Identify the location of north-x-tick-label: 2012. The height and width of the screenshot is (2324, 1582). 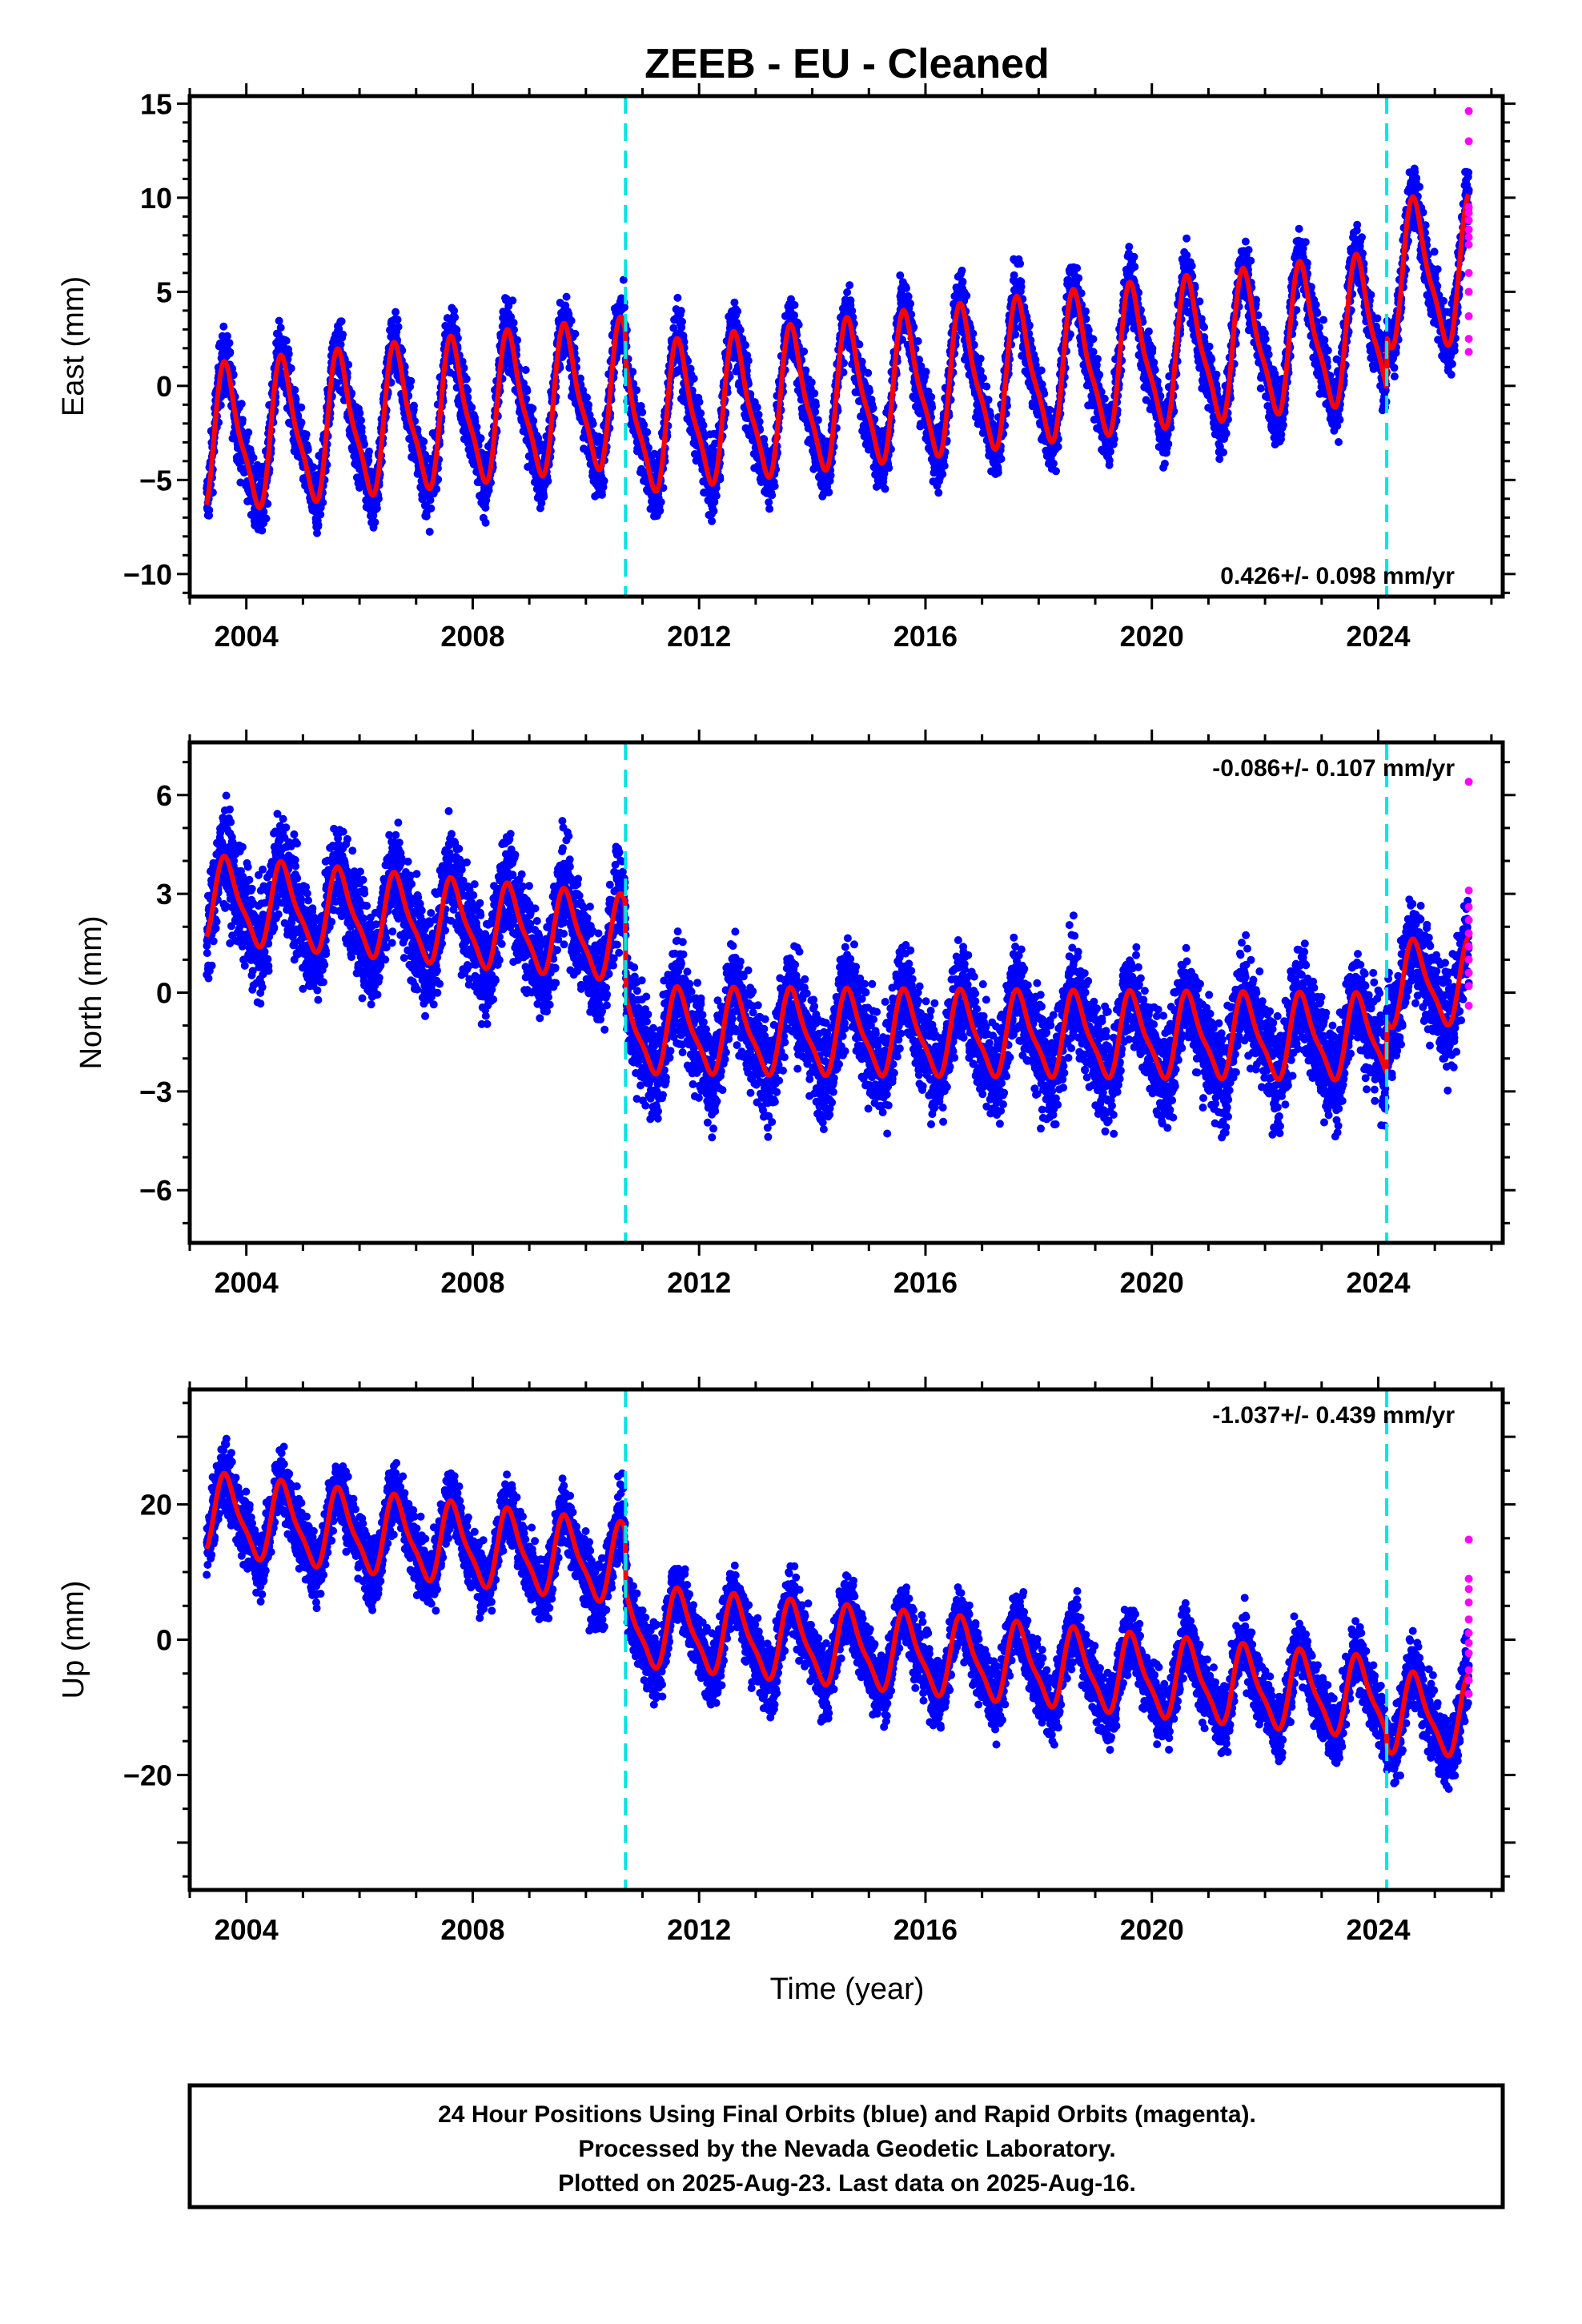
(699, 1282).